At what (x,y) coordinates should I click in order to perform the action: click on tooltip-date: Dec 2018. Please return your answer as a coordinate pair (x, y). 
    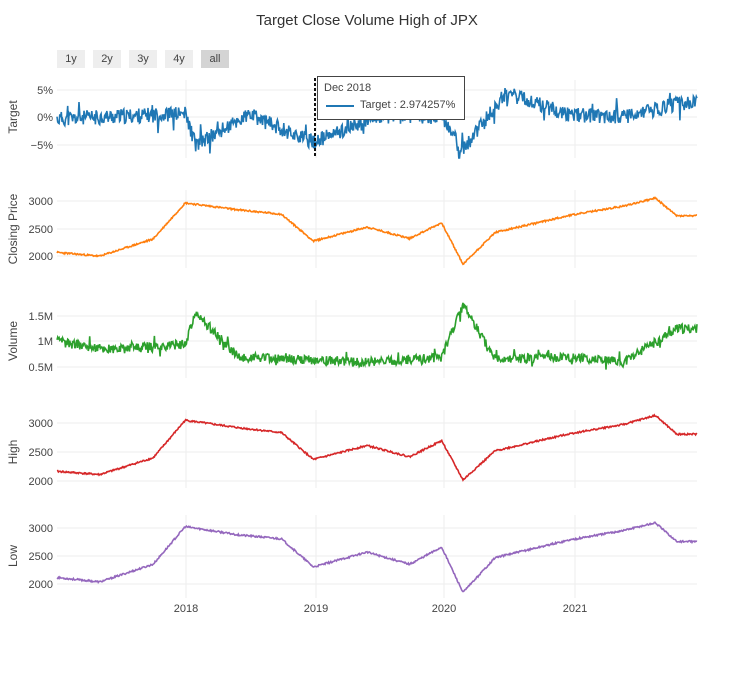
    Looking at the image, I should click on (348, 88).